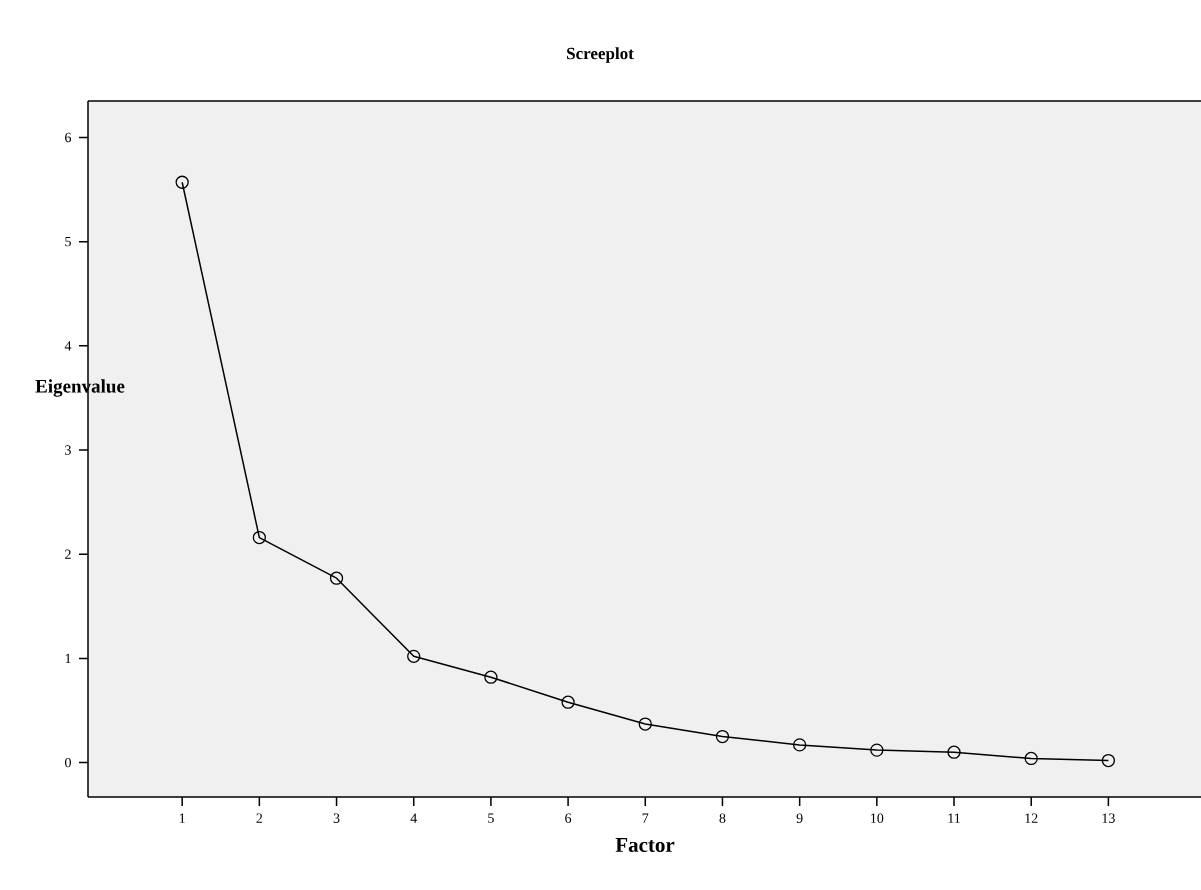 The image size is (1201, 890). Describe the element at coordinates (600, 55) in the screenshot. I see `chart-title: Screeplot` at that location.